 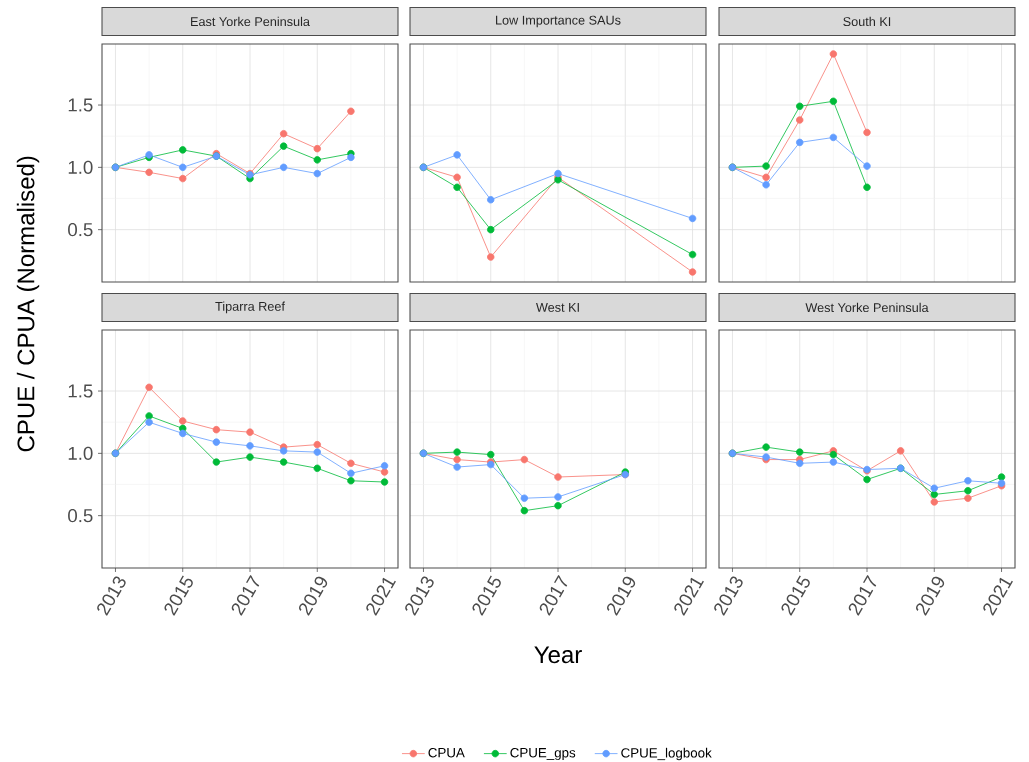 I want to click on legend-label: CPUE_logbook, so click(x=666, y=754).